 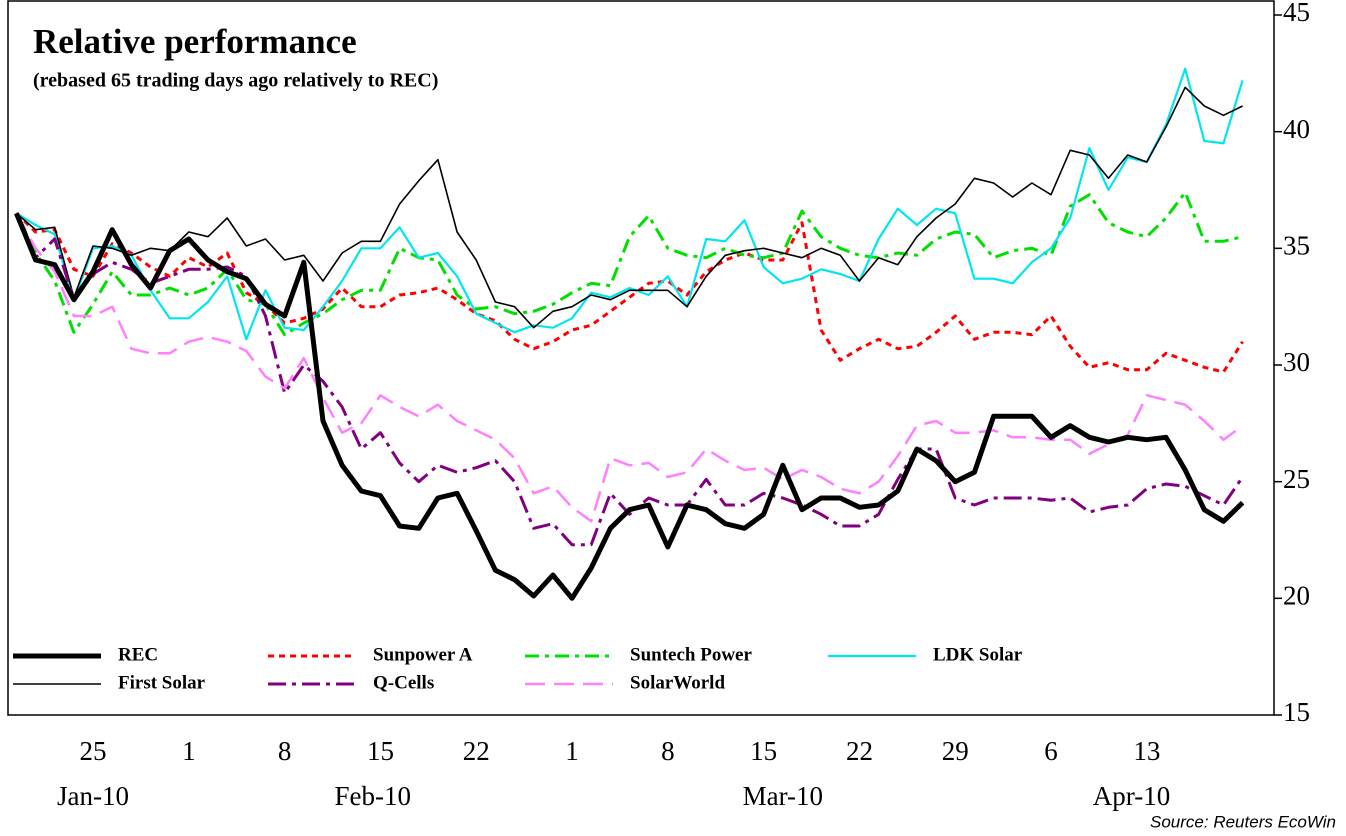 What do you see at coordinates (195, 41) in the screenshot?
I see `chart-title: Relative performance` at bounding box center [195, 41].